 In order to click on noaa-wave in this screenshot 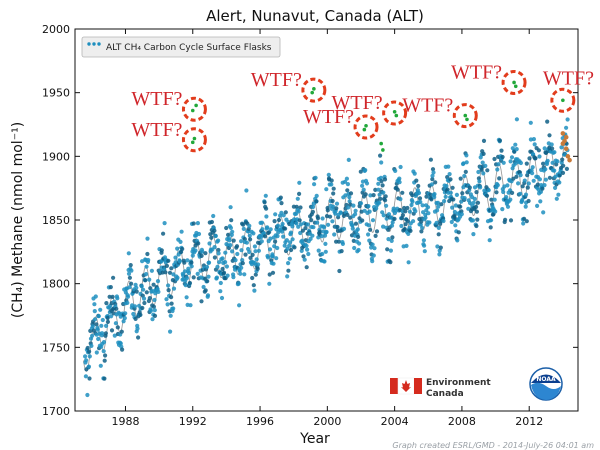, I will do `click(546, 391)`.